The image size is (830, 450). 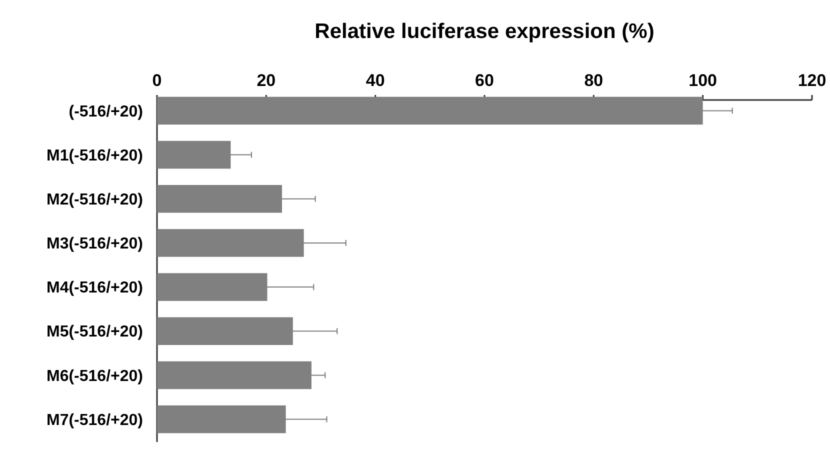 I want to click on x-tick-label: 80, so click(x=594, y=80).